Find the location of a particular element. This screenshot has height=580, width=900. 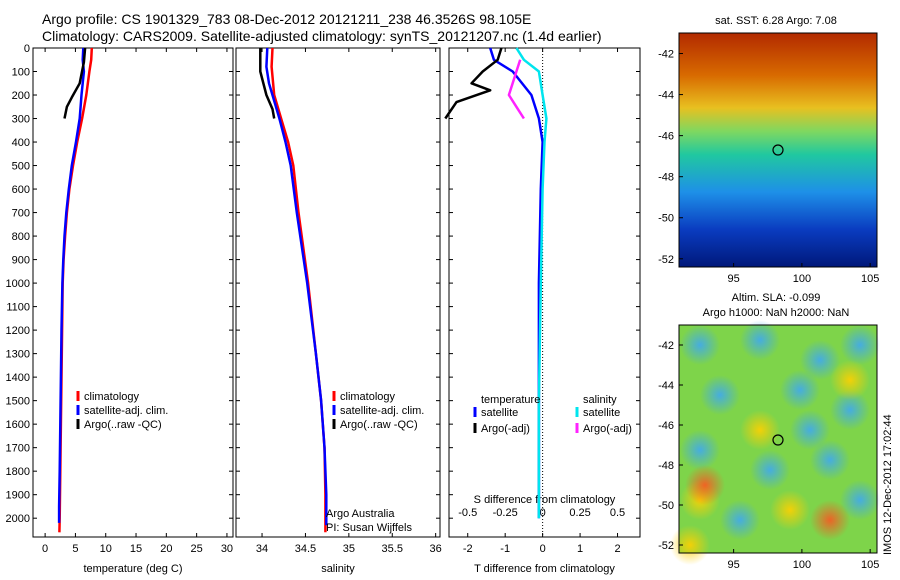

sla-map-axes: 95 100 105 -42 -44 -46 -48 -50 -52 is located at coordinates (768, 455).